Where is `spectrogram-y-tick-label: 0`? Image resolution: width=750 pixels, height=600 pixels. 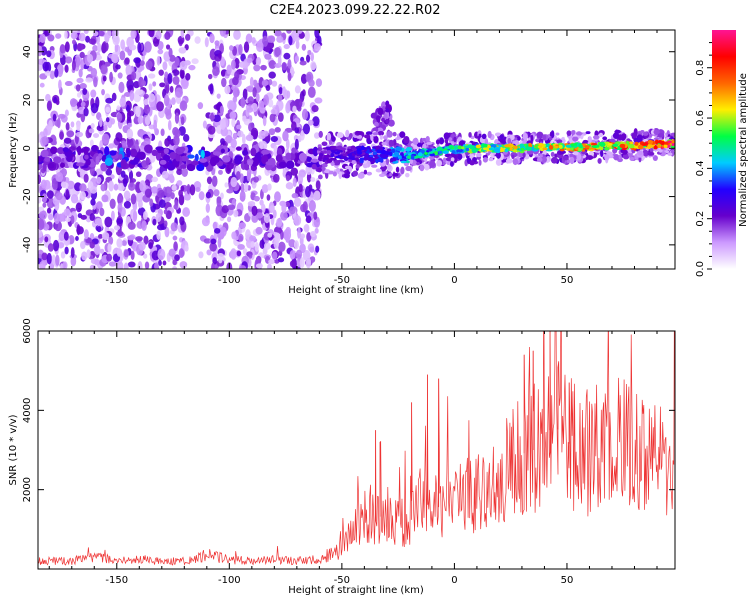
spectrogram-y-tick-label: 0 is located at coordinates (27, 148).